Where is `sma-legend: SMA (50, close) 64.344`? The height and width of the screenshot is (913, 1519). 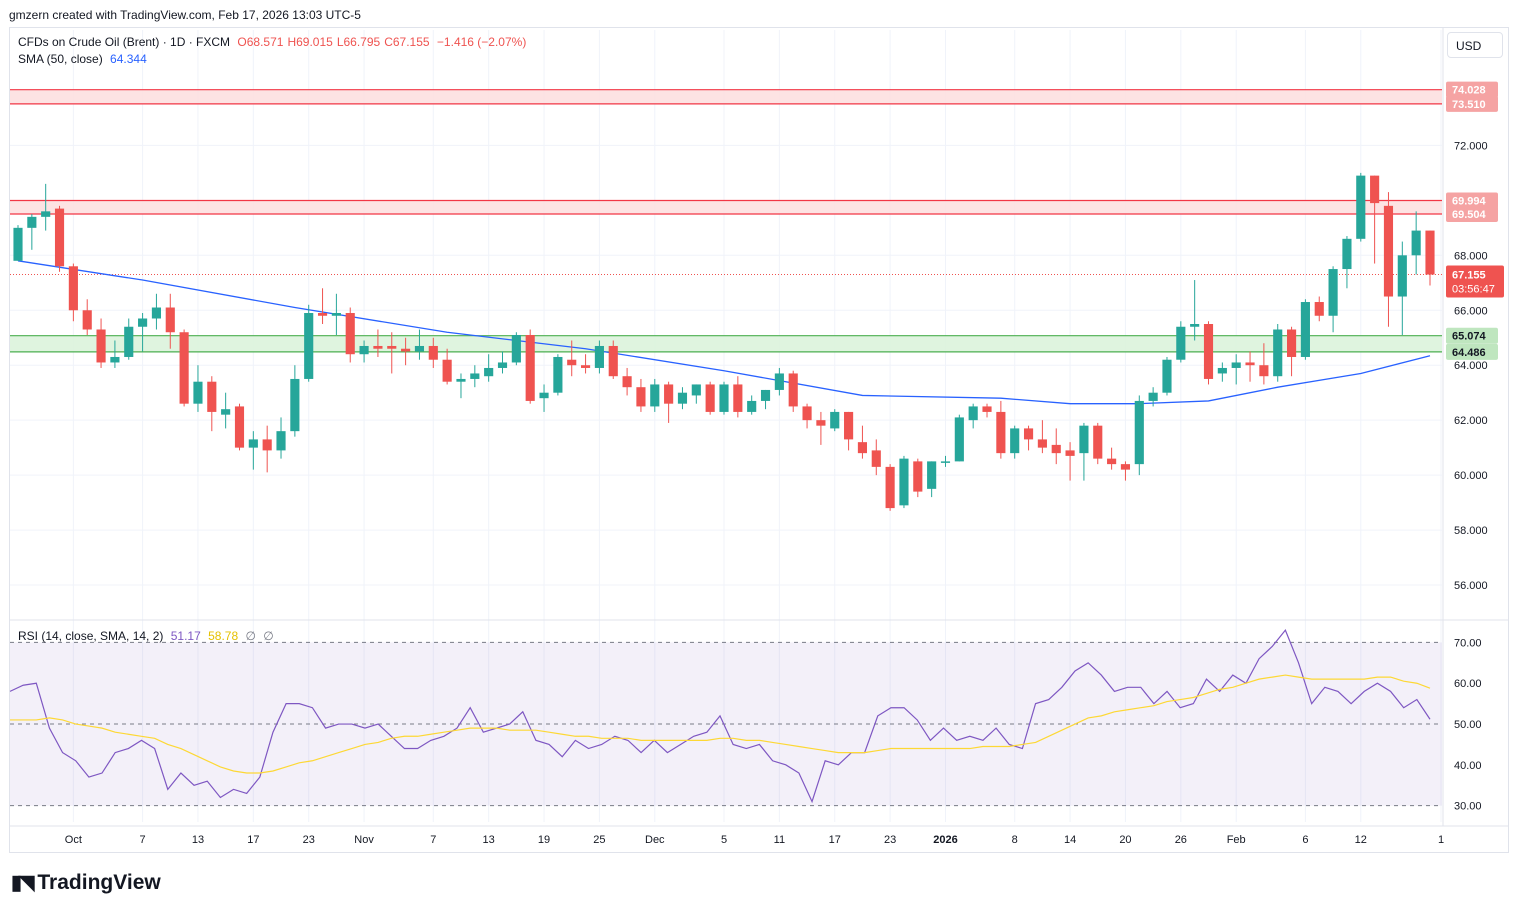
sma-legend: SMA (50, close) 64.344 is located at coordinates (84, 59).